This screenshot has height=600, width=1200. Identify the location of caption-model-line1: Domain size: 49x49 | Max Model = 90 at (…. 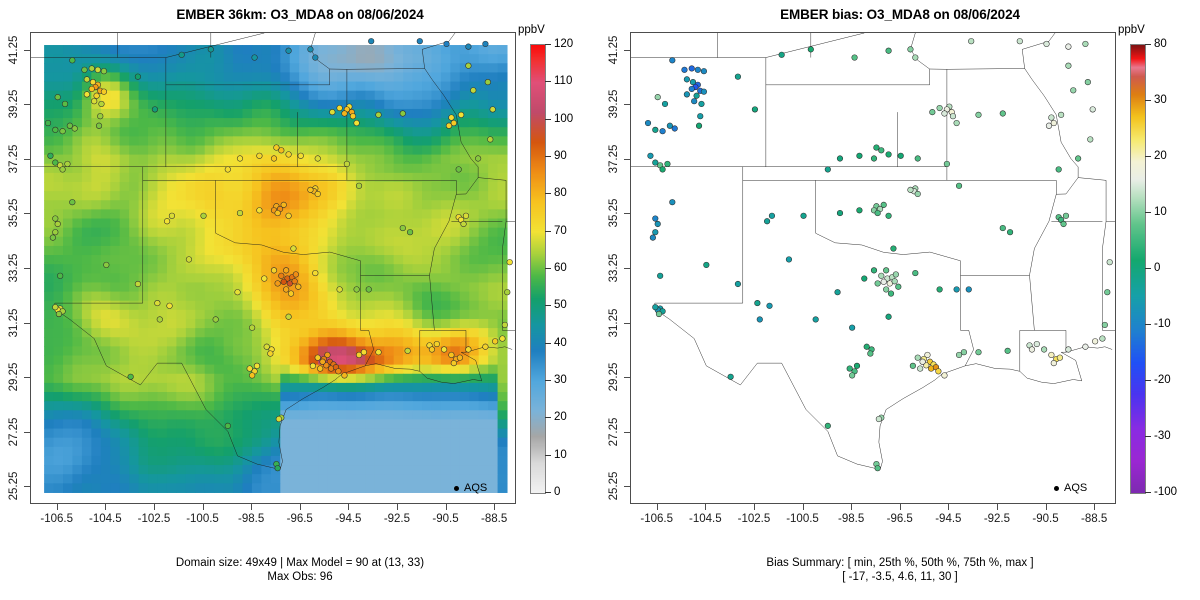
(300, 563).